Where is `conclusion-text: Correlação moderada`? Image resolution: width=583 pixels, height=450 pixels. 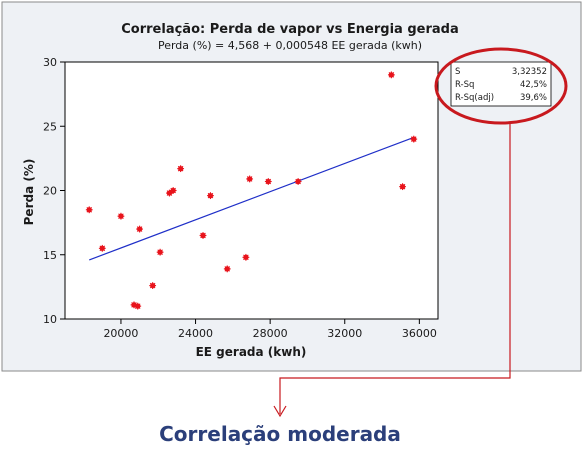 conclusion-text: Correlação moderada is located at coordinates (280, 434).